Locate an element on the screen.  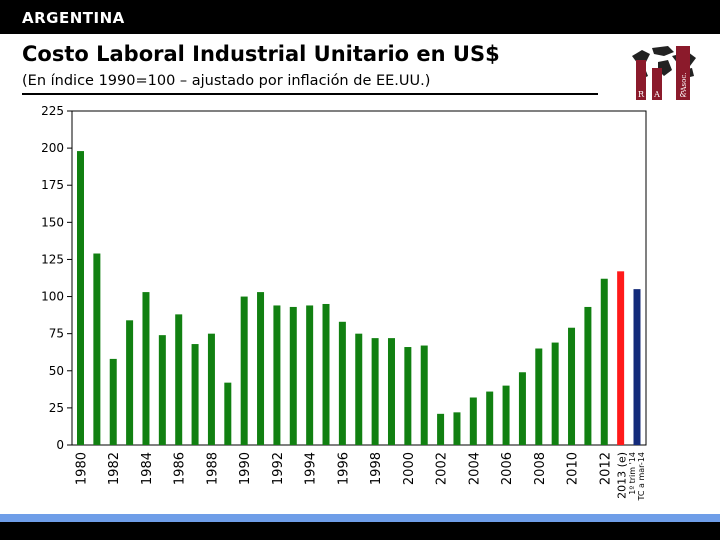
bar-1985 is located at coordinates (162, 390).